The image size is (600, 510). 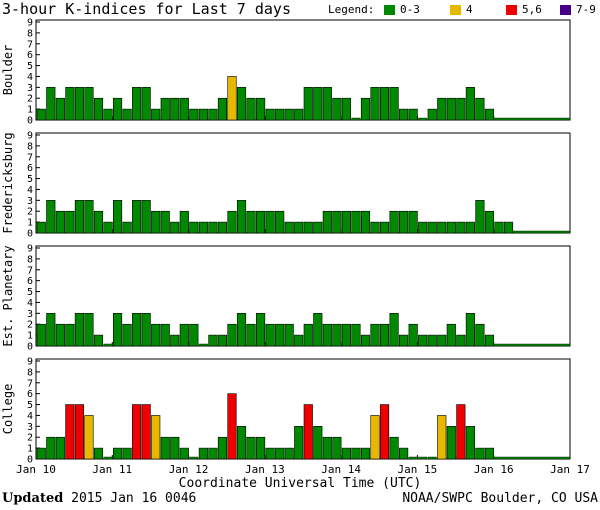 What do you see at coordinates (146, 9) in the screenshot?
I see `chart-title: 3-hour K-indices for Last 7 days` at bounding box center [146, 9].